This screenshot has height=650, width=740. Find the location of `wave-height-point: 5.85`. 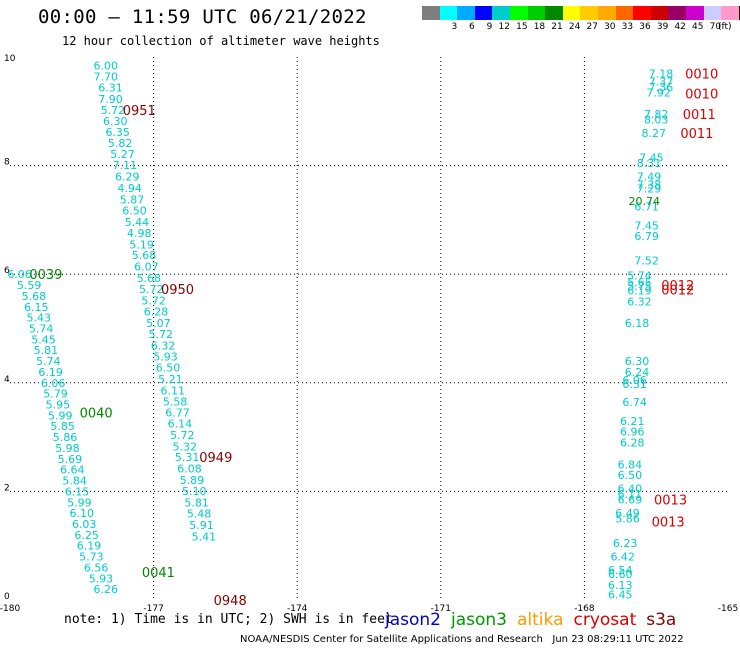

wave-height-point: 5.85 is located at coordinates (62, 426).